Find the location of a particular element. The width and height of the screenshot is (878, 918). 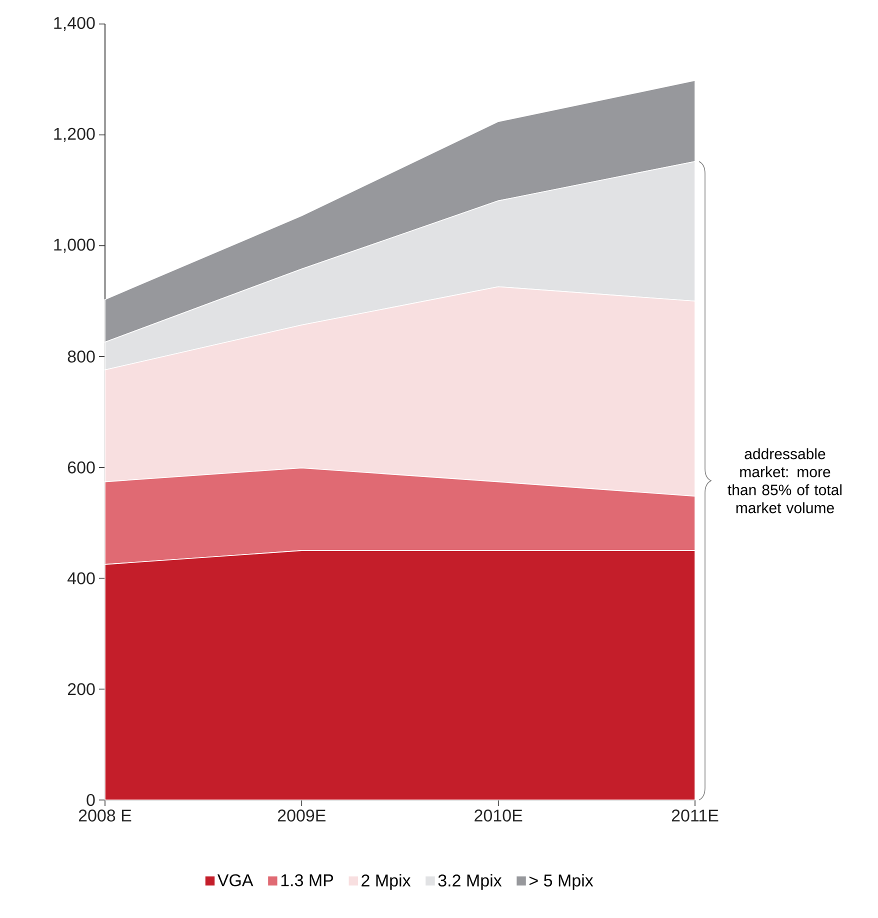

legend-label: 3.2 Mpix is located at coordinates (470, 882).